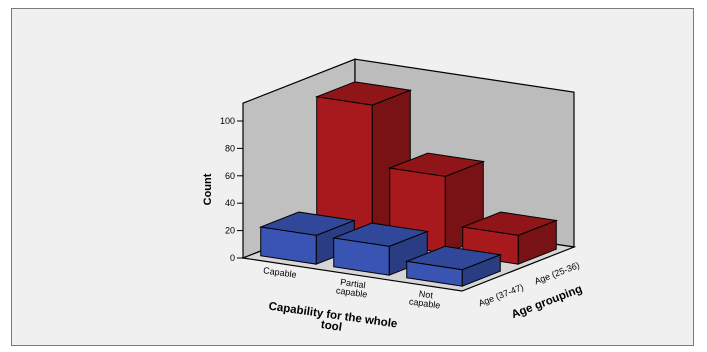 The image size is (707, 352). Describe the element at coordinates (230, 231) in the screenshot. I see `y-tick-label: 20` at that location.